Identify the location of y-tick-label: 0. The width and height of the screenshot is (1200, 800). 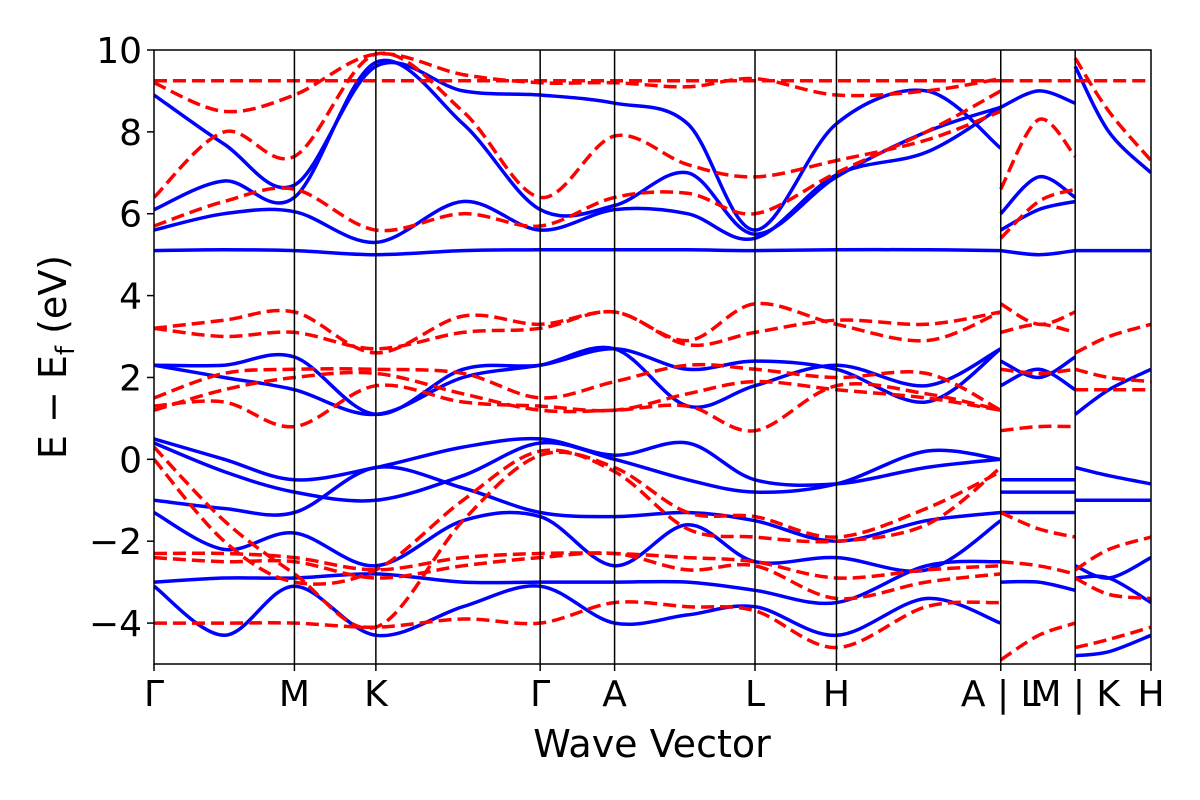
(130, 460).